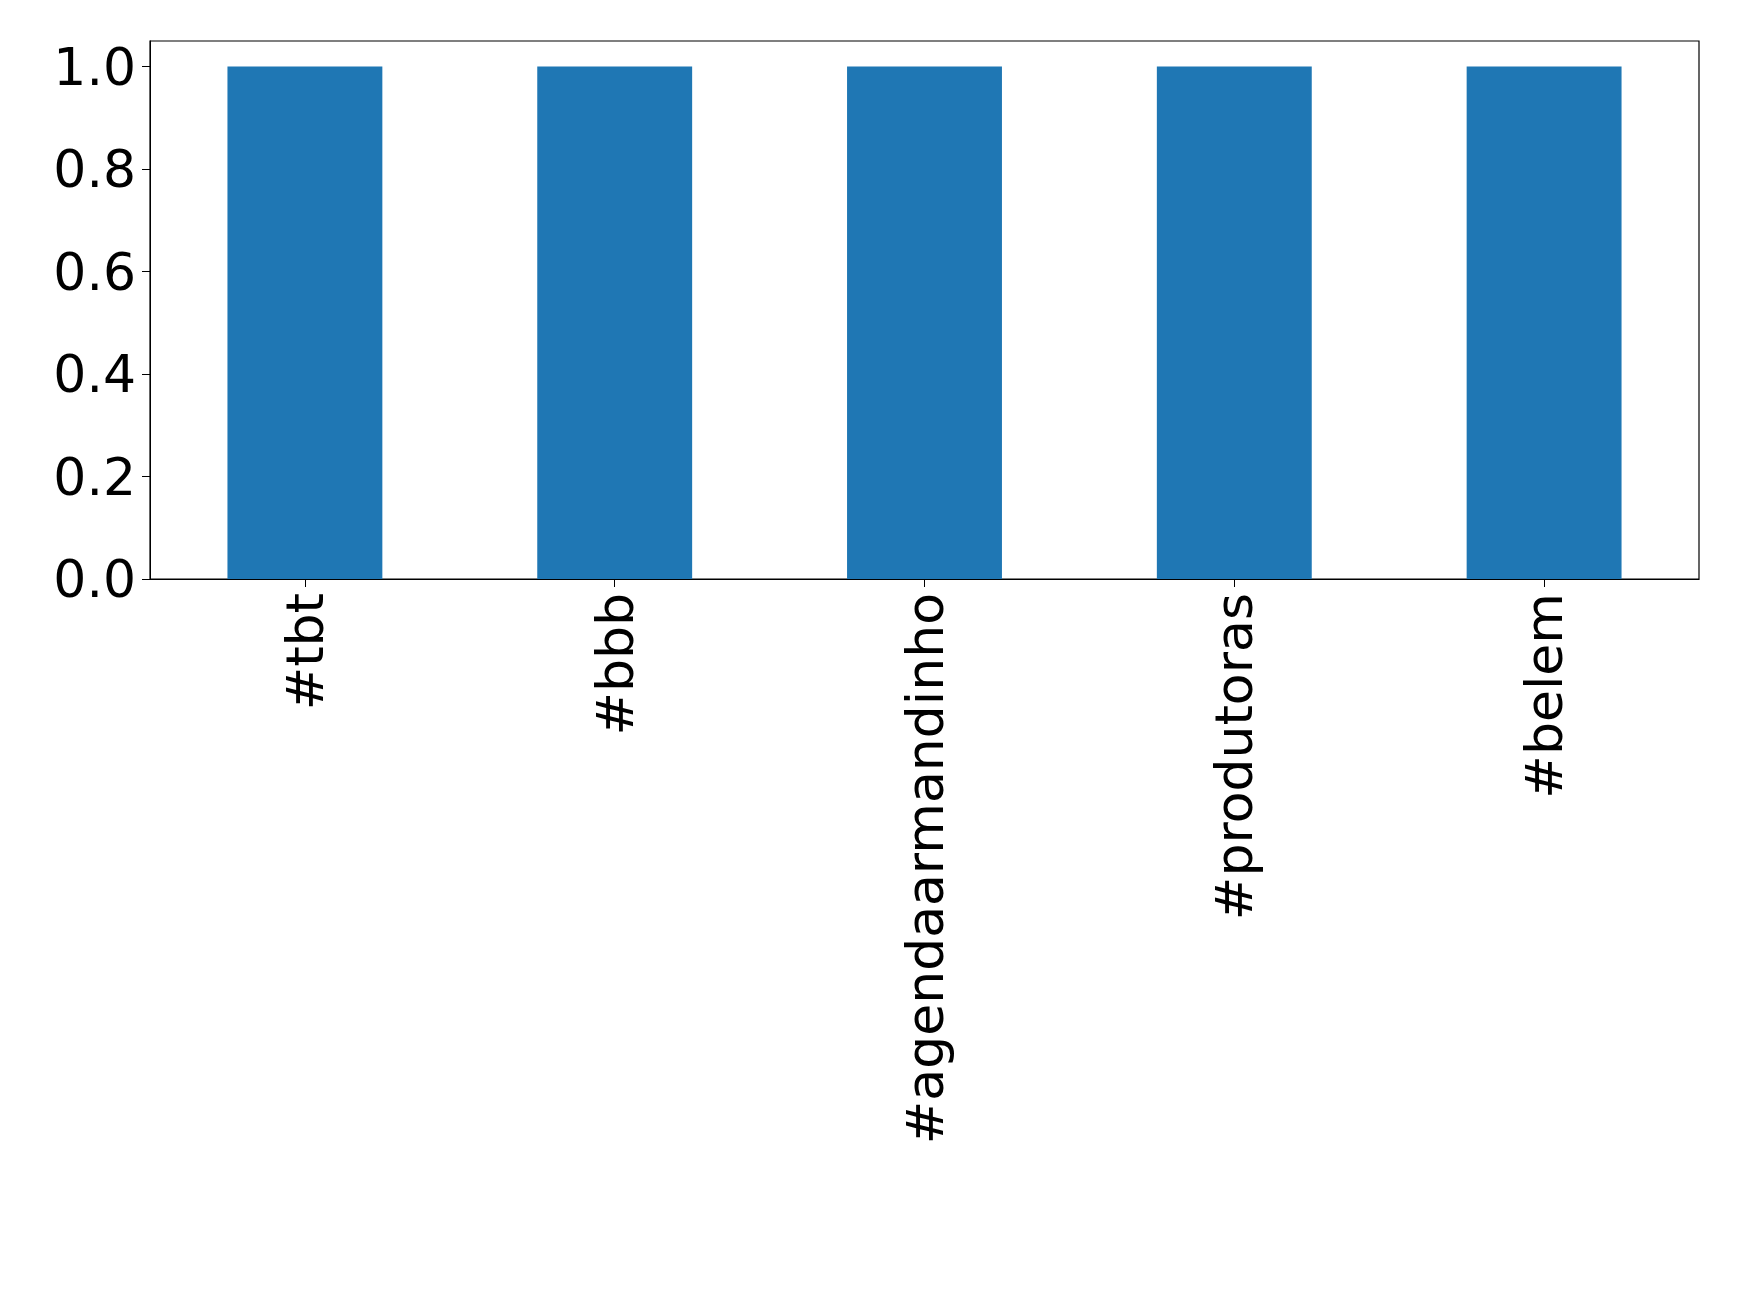  Describe the element at coordinates (94, 169) in the screenshot. I see `y-tick-label: 0.8` at that location.